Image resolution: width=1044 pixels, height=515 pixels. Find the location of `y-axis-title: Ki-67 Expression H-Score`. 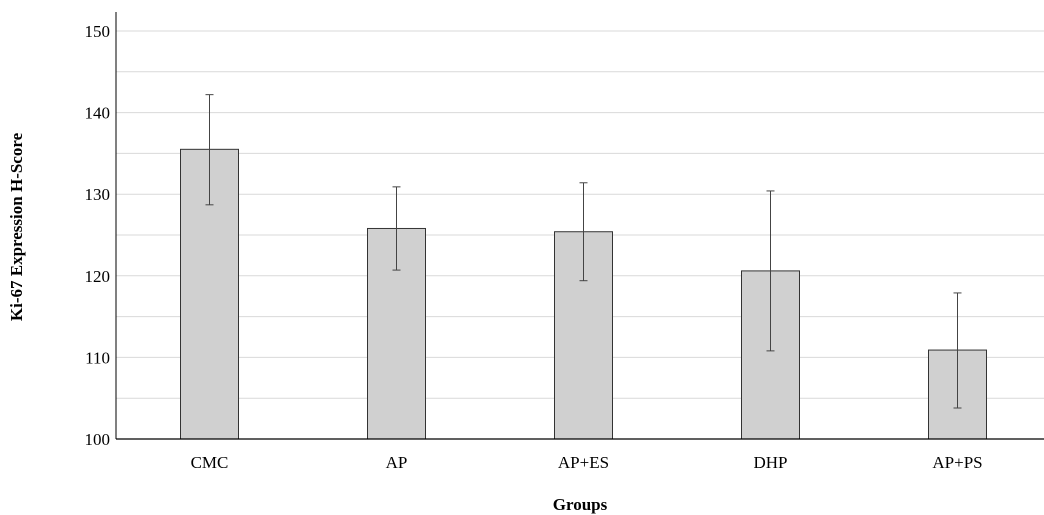

y-axis-title: Ki-67 Expression H-Score is located at coordinates (16, 226).